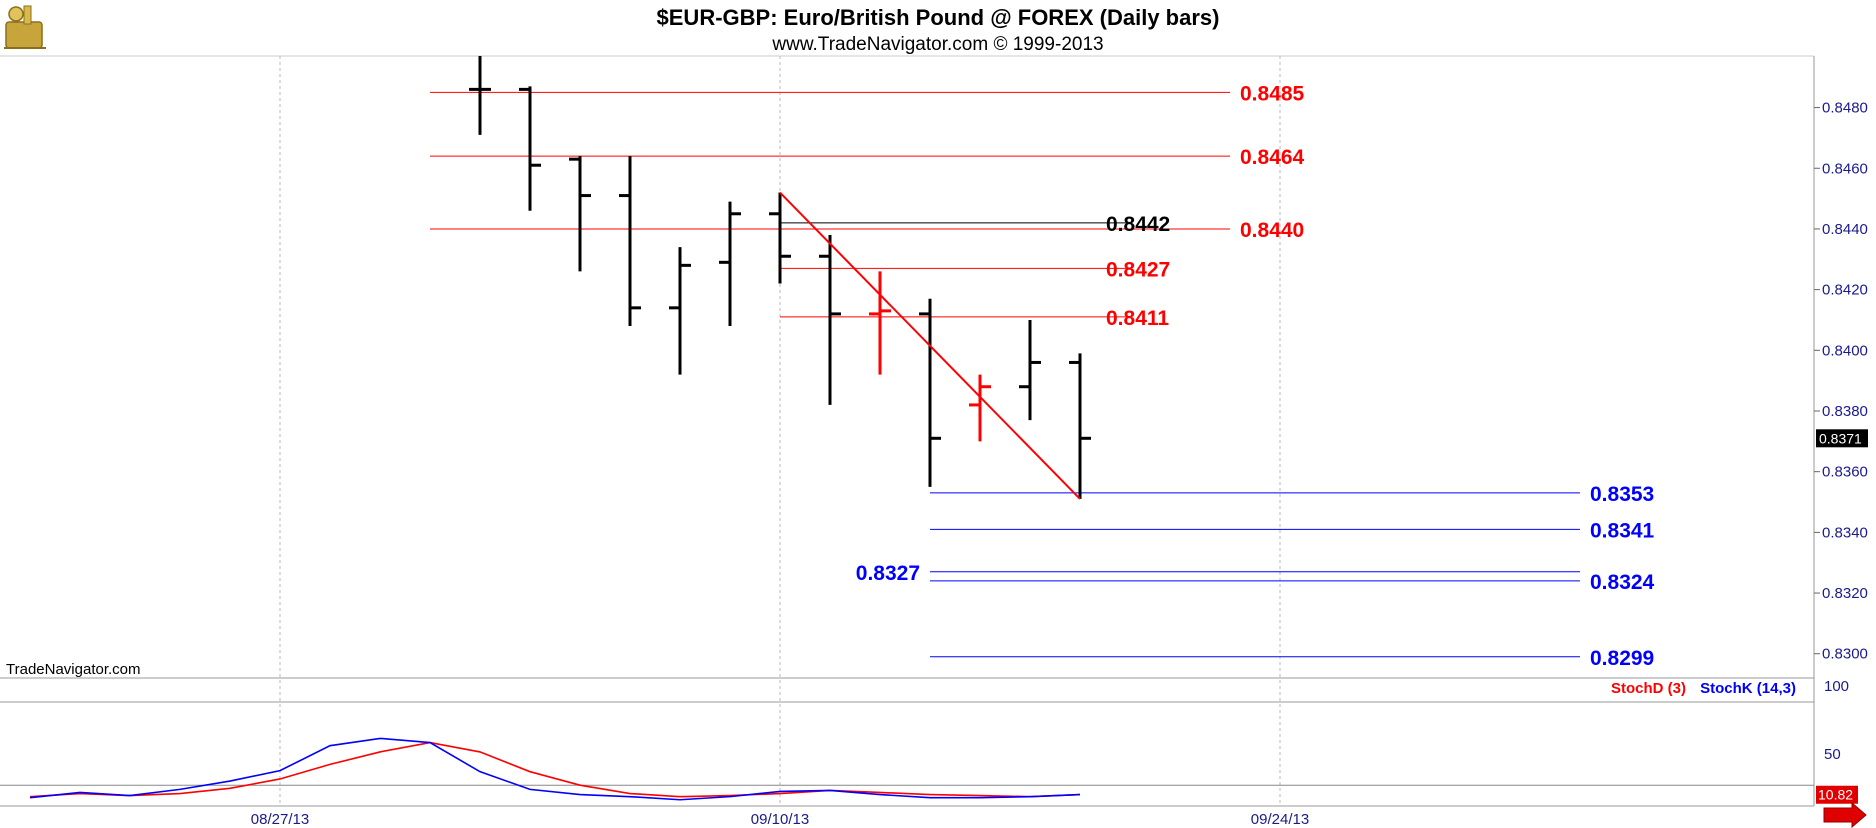  I want to click on last-price-label: 0.8371, so click(1840, 438).